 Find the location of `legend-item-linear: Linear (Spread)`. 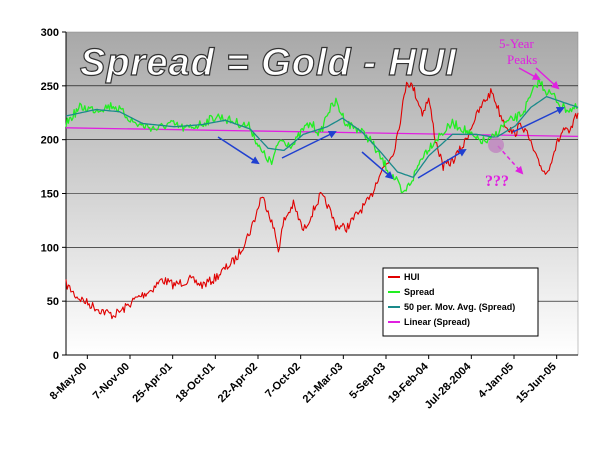

legend-item-linear: Linear (Spread) is located at coordinates (429, 322).